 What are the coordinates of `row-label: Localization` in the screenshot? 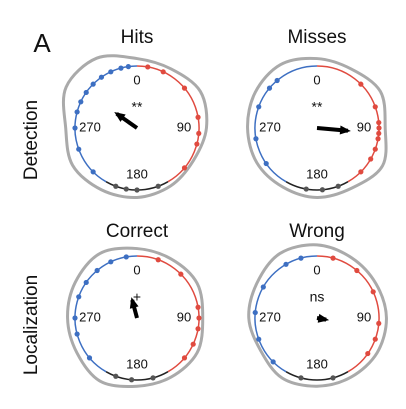 It's located at (31, 325).